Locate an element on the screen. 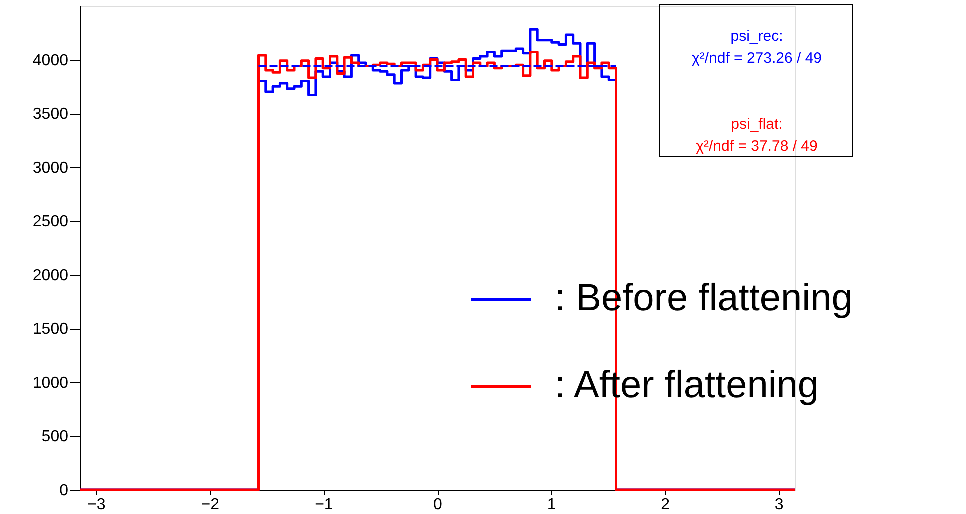 This screenshot has width=966, height=514. annotation: χ²/ndf = 37.78 / 49 is located at coordinates (757, 146).